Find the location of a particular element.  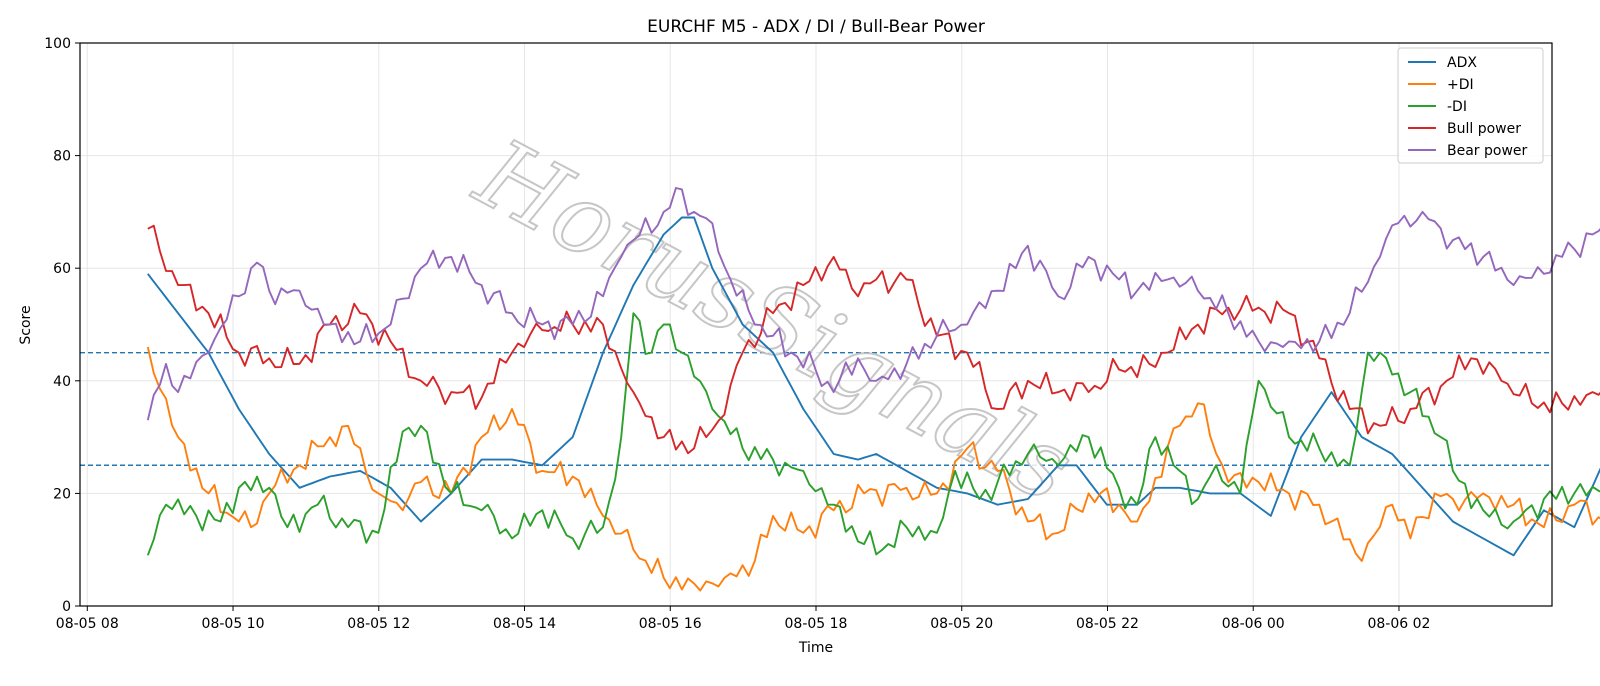

x-tick-label: 08-05 10 is located at coordinates (233, 624).